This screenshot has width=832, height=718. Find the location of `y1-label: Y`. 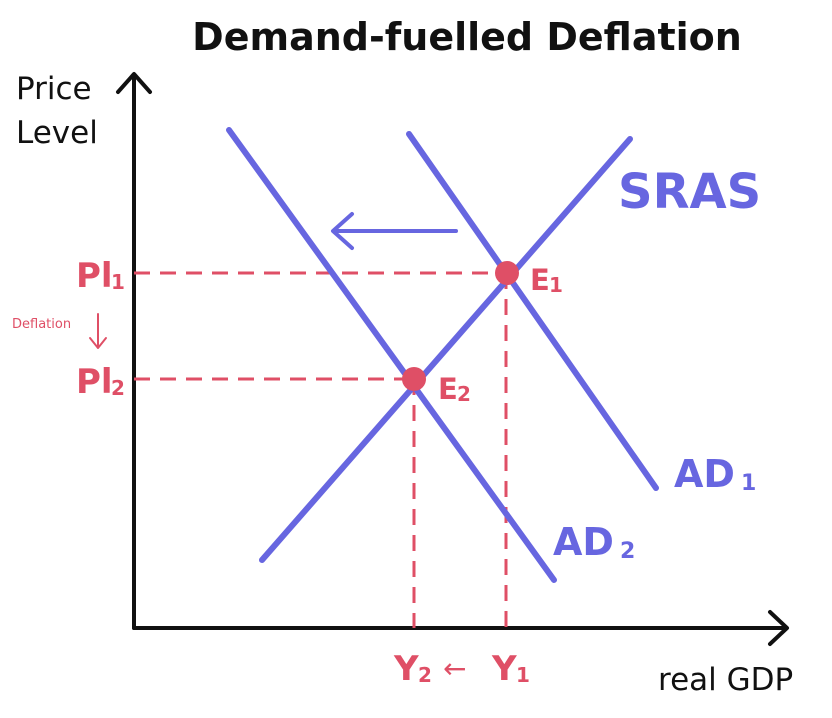

y1-label: Y is located at coordinates (504, 669).